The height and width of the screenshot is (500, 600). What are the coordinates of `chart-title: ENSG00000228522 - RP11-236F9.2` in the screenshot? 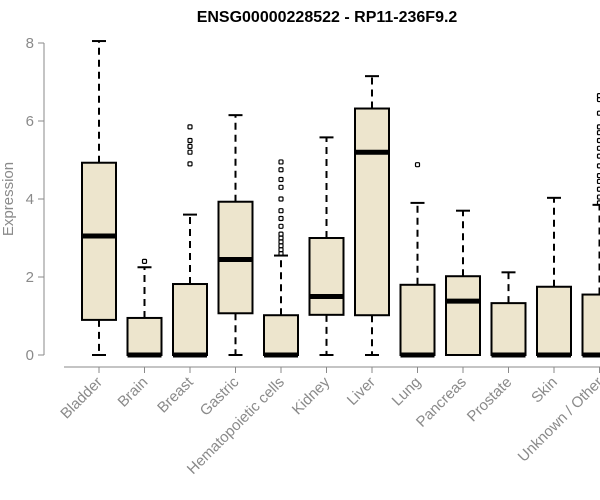 It's located at (327, 17).